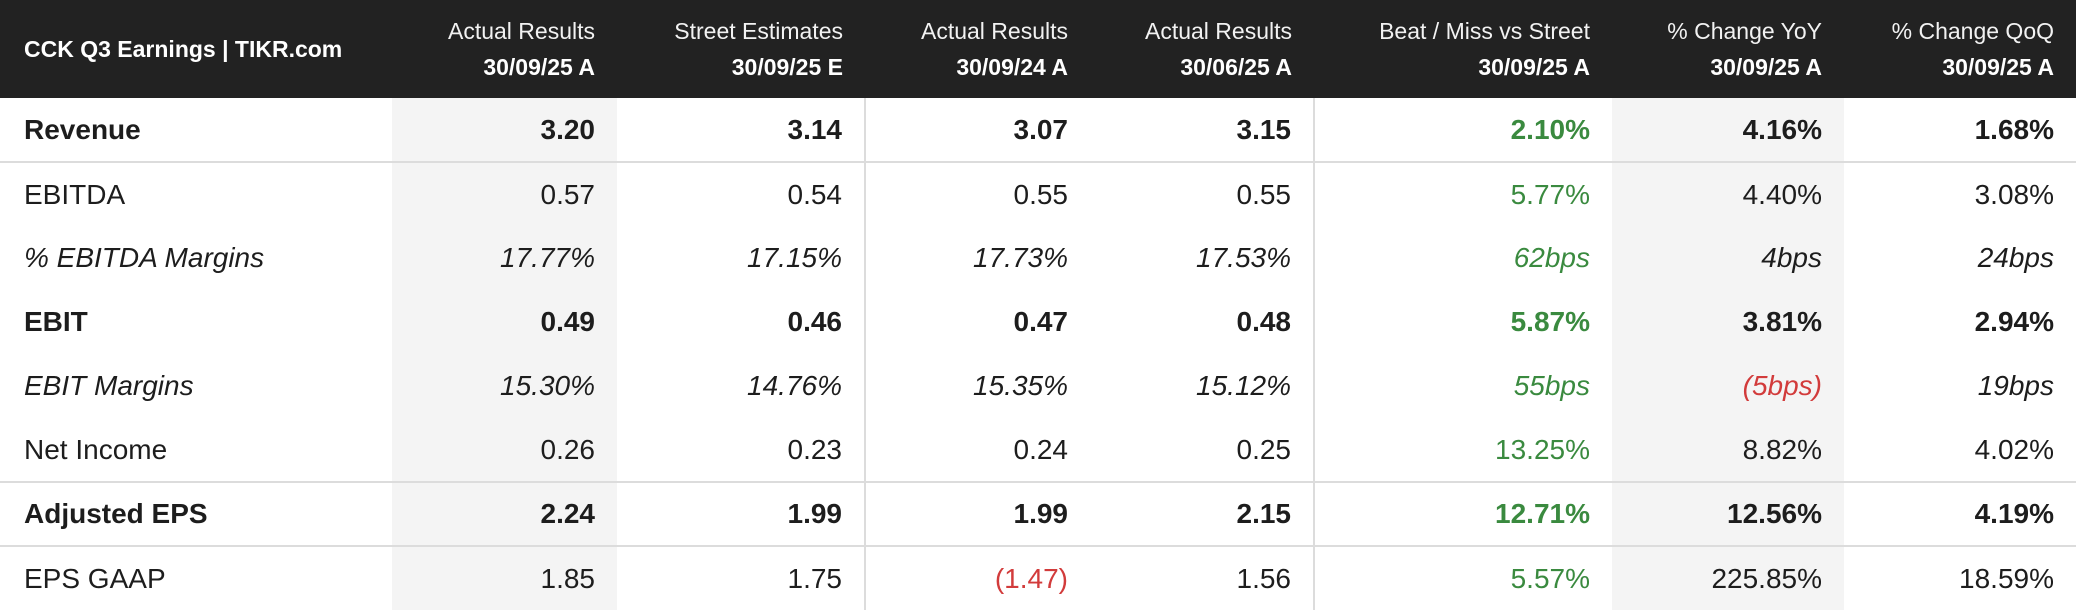  Describe the element at coordinates (1202, 513) in the screenshot. I see `cell-actual-q2-25: 2.15` at that location.